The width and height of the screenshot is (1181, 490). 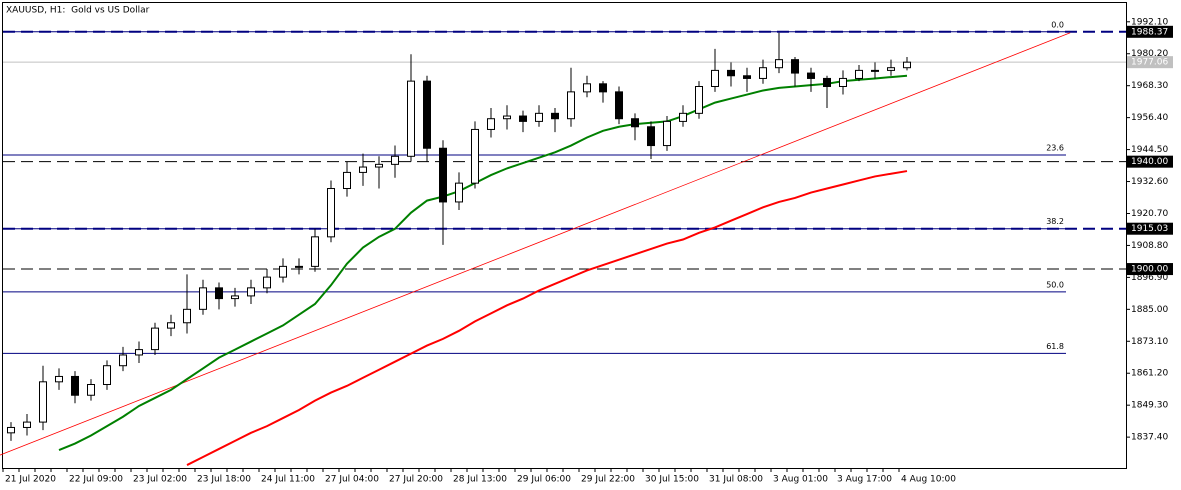 I want to click on y-tick-label: 1873.10, so click(x=1149, y=342).